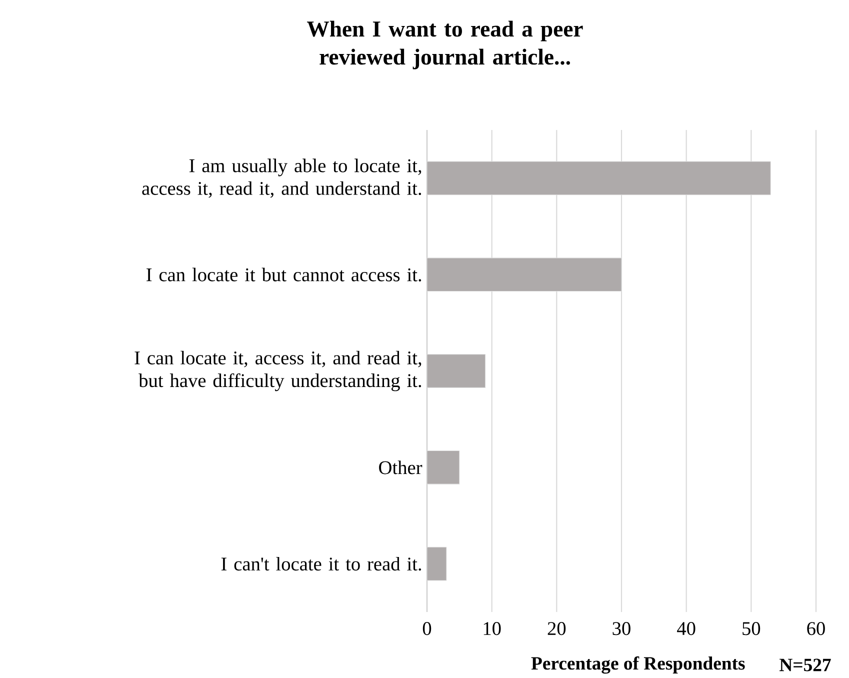 This screenshot has width=849, height=678. Describe the element at coordinates (638, 665) in the screenshot. I see `x-axis-title: Percentage of Respondents` at that location.